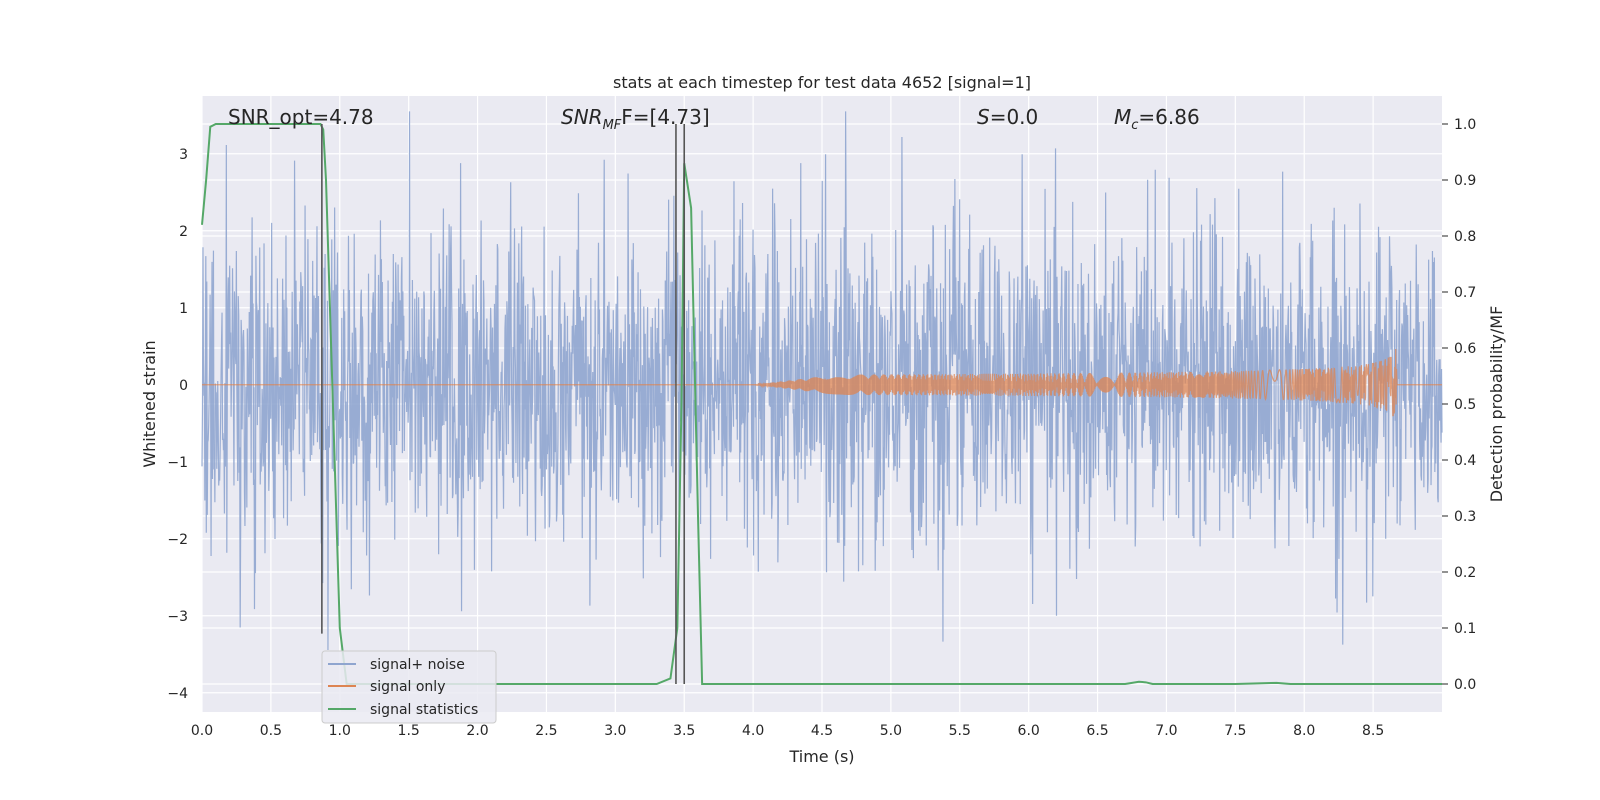 The image size is (1600, 800). Describe the element at coordinates (1122, 117) in the screenshot. I see `annotation-mc-base: M` at that location.